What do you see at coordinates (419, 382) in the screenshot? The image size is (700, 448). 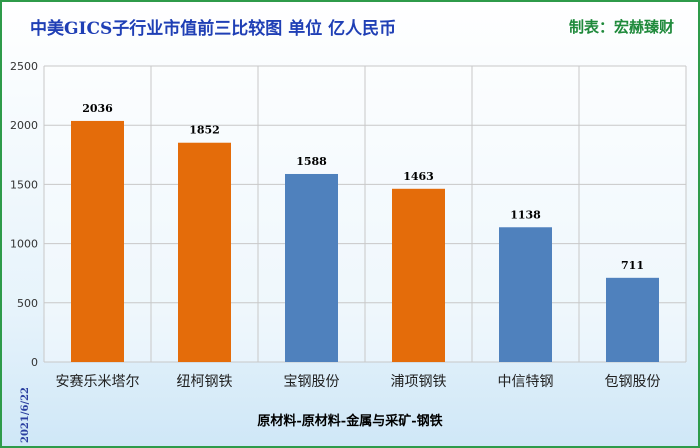 I see `x-tick-label: 浦项钢铁` at bounding box center [419, 382].